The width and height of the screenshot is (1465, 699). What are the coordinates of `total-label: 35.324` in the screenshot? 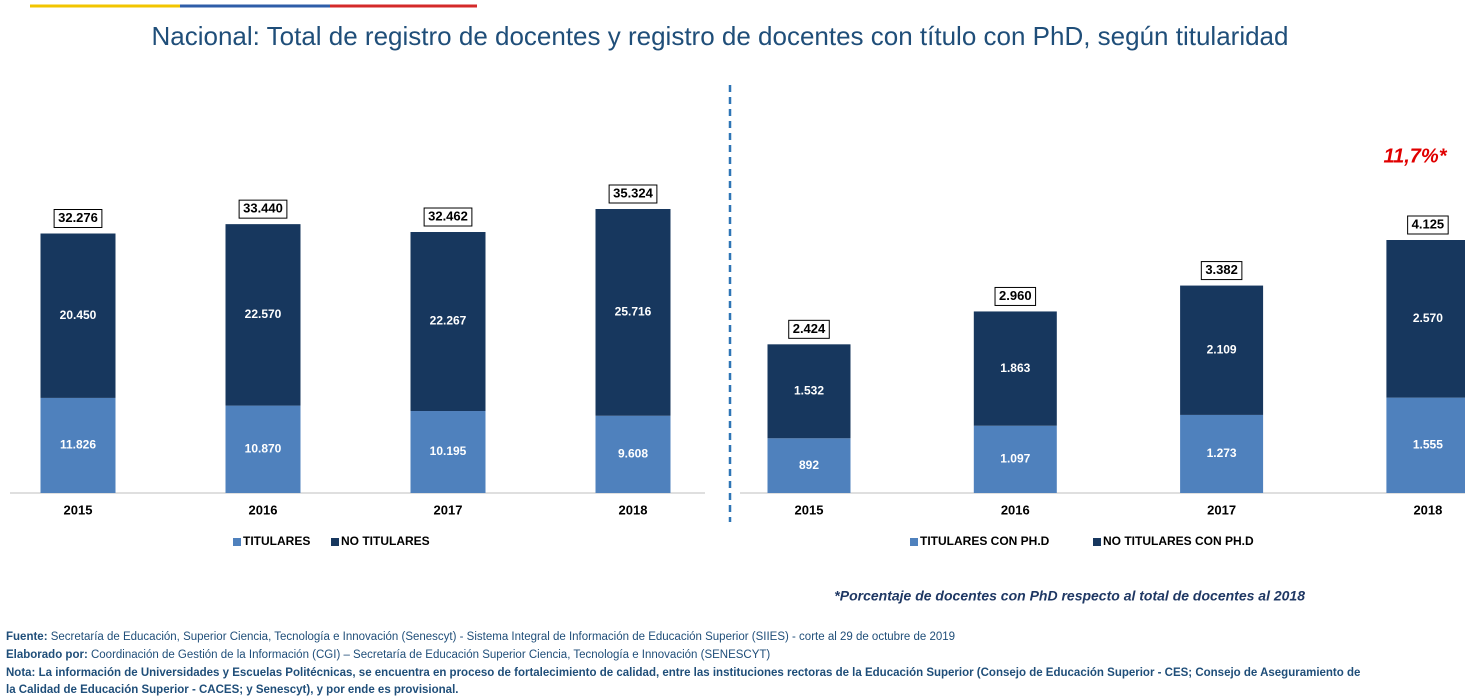 It's located at (633, 192).